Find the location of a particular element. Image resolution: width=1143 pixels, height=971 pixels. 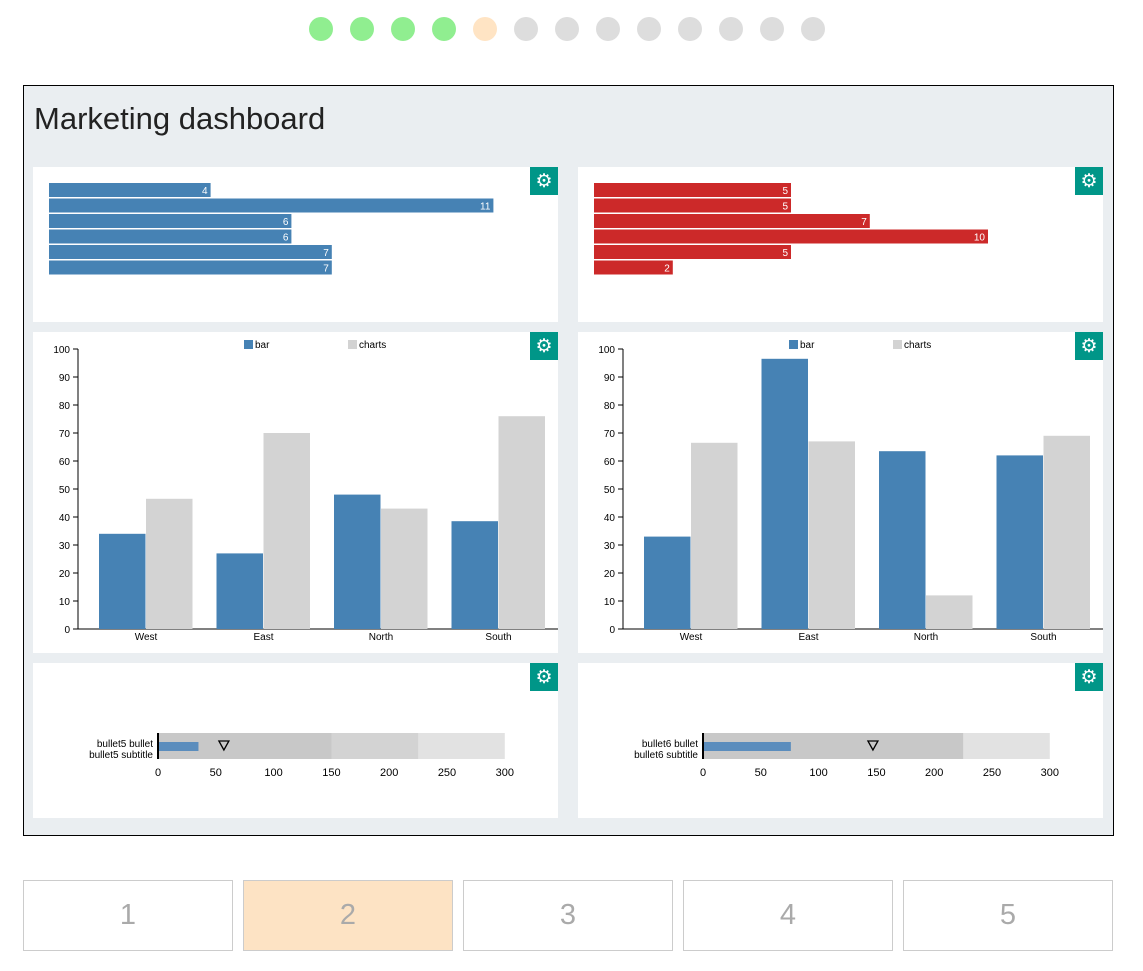

page-button-3: 3 is located at coordinates (568, 915).